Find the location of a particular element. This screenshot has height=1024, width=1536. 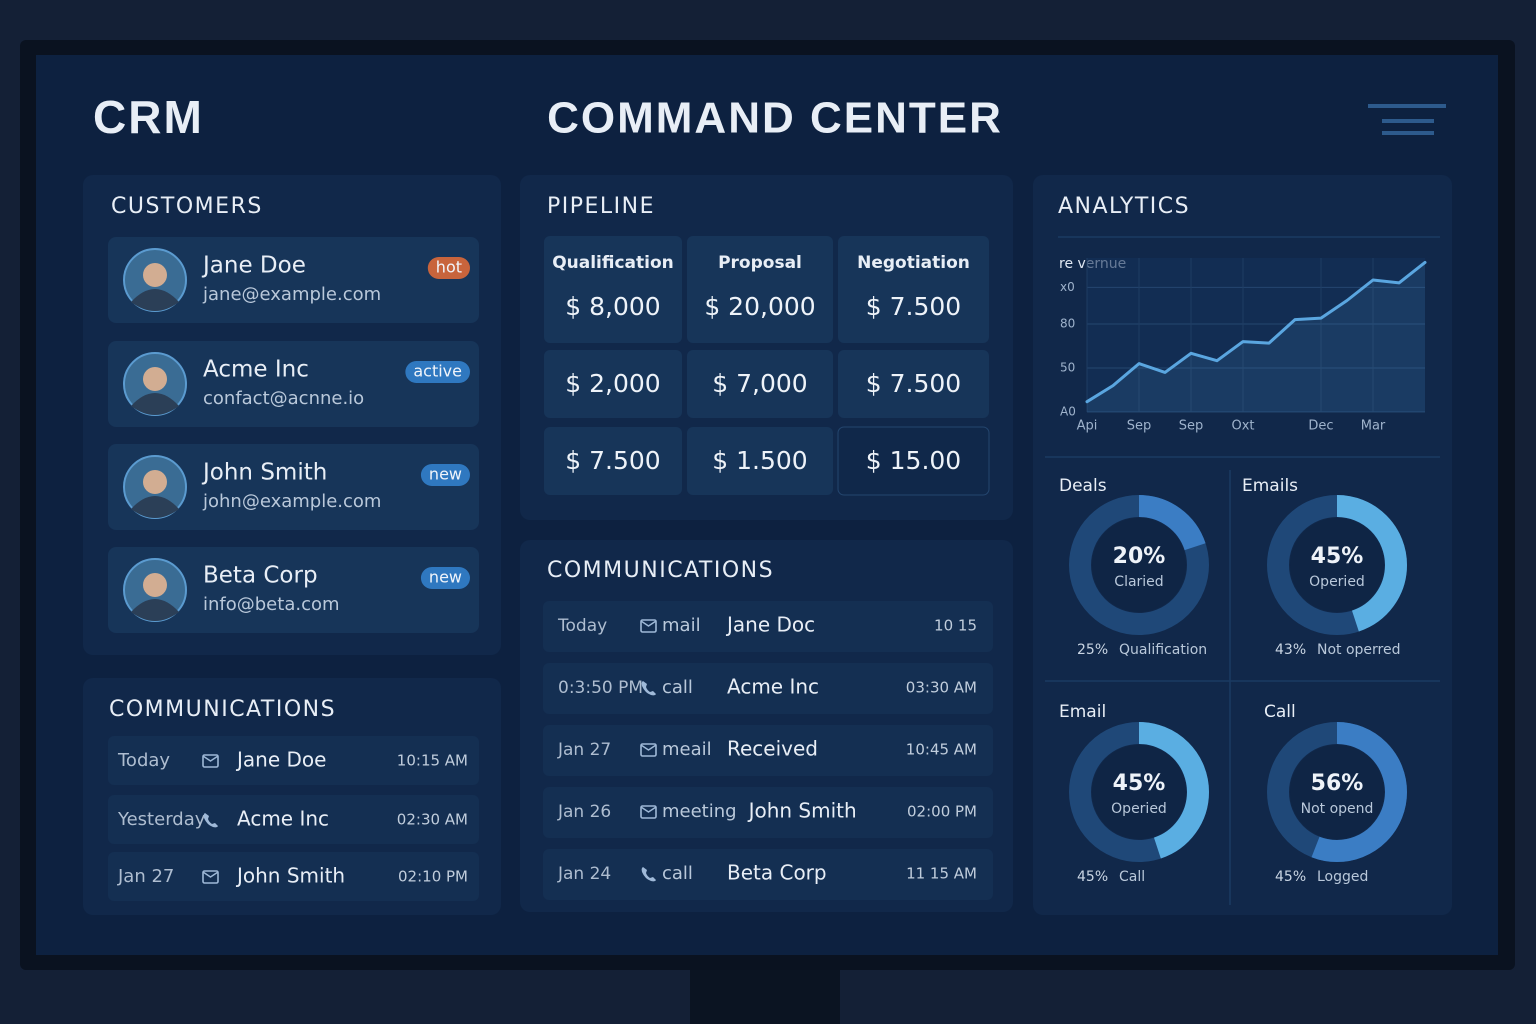

donut-legend-label: Not operred is located at coordinates (1359, 650).